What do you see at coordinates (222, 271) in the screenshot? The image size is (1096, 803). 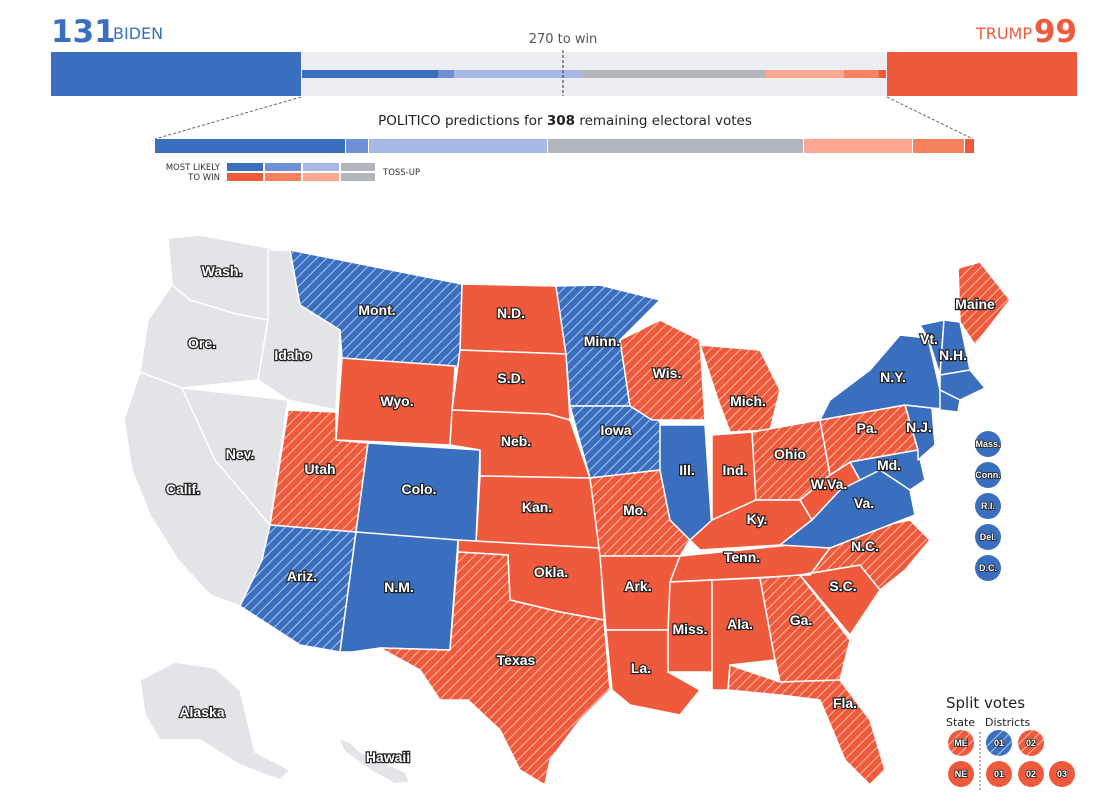 I see `label-wash: Wash.` at bounding box center [222, 271].